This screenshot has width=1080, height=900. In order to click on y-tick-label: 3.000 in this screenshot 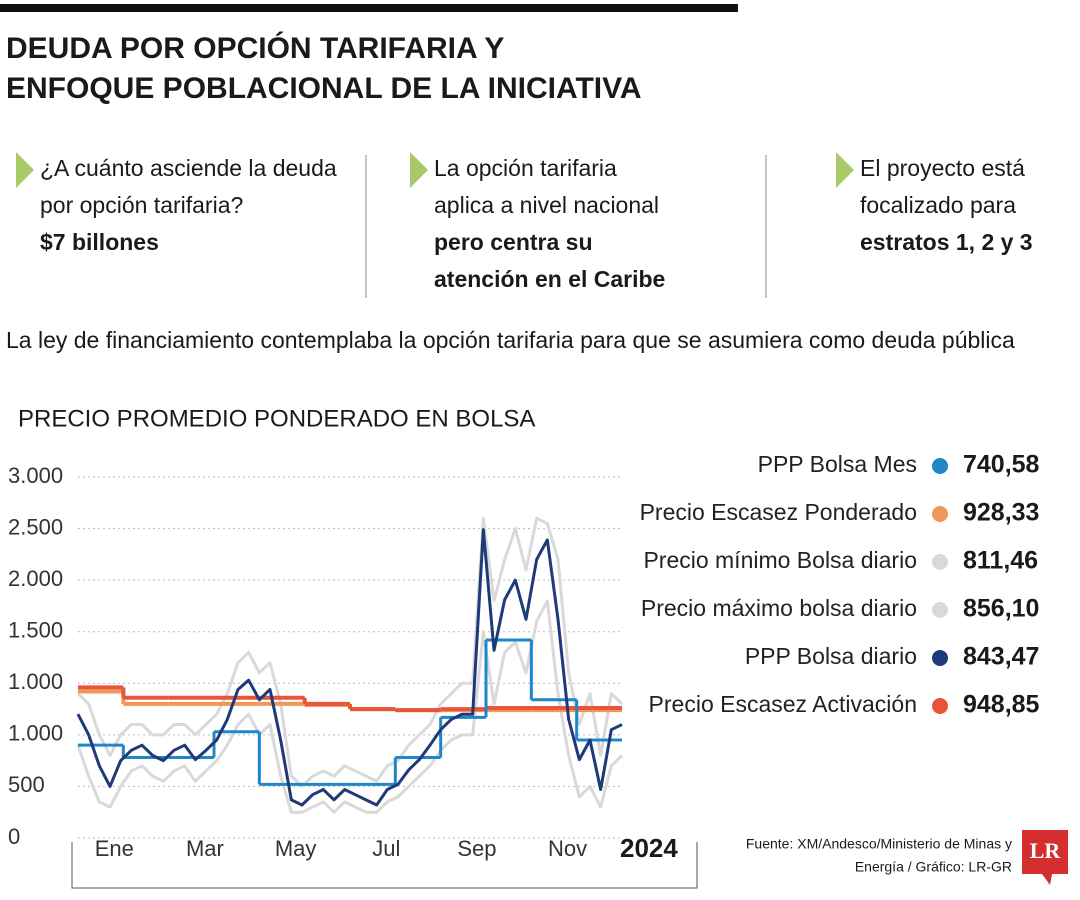, I will do `click(35, 475)`.